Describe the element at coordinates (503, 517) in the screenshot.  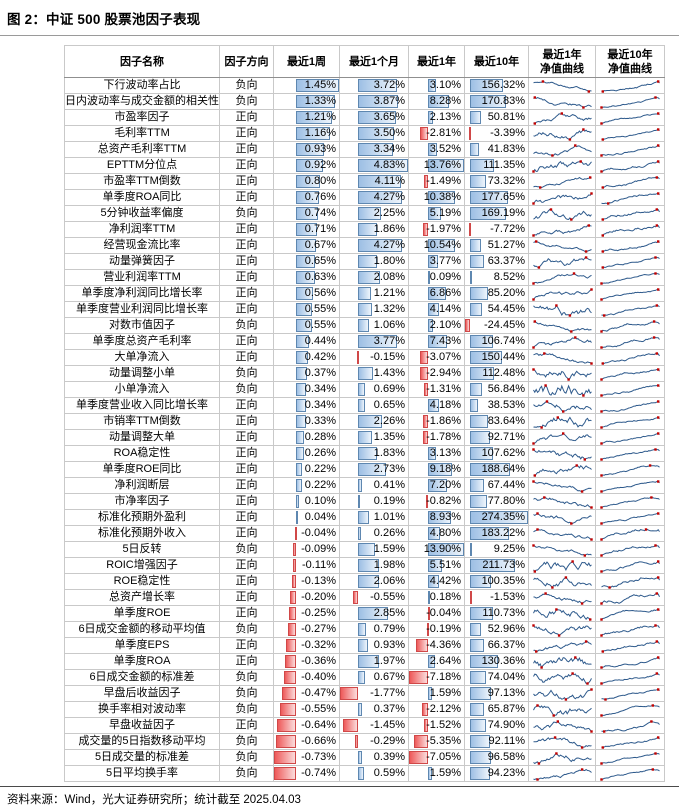
I see `return-value: 274.35%` at that location.